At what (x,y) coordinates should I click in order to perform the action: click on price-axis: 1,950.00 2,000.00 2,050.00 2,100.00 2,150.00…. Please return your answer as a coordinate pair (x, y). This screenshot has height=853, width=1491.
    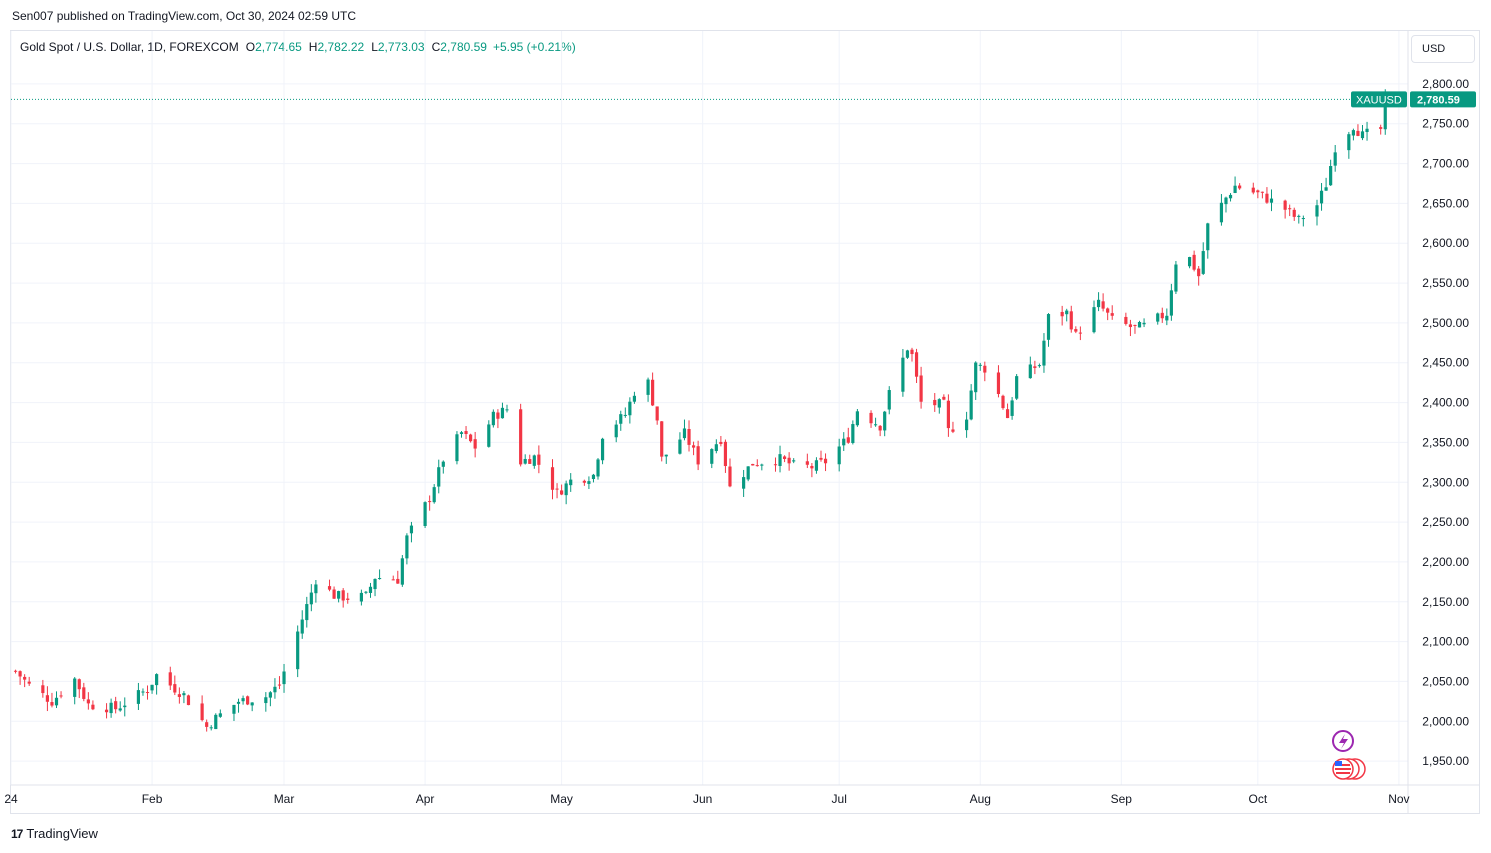
    Looking at the image, I should click on (1438, 422).